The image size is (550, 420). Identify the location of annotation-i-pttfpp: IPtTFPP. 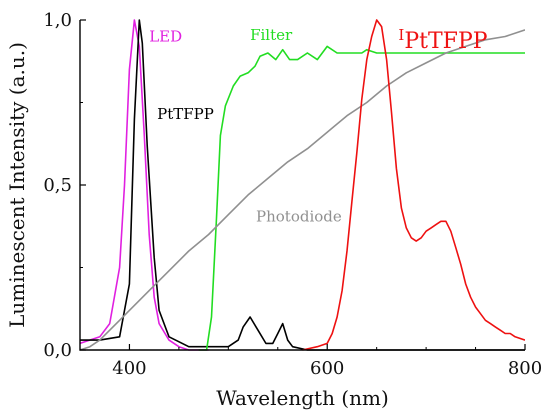
(442, 40).